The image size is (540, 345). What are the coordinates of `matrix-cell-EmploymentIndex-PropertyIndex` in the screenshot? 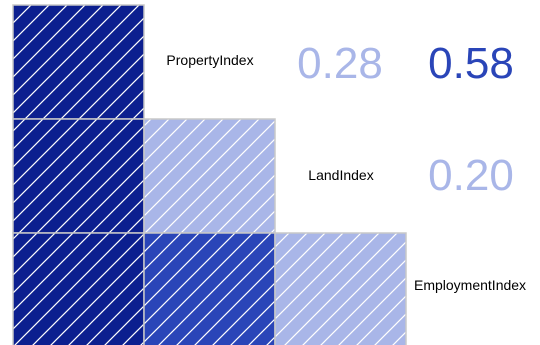 It's located at (78, 288).